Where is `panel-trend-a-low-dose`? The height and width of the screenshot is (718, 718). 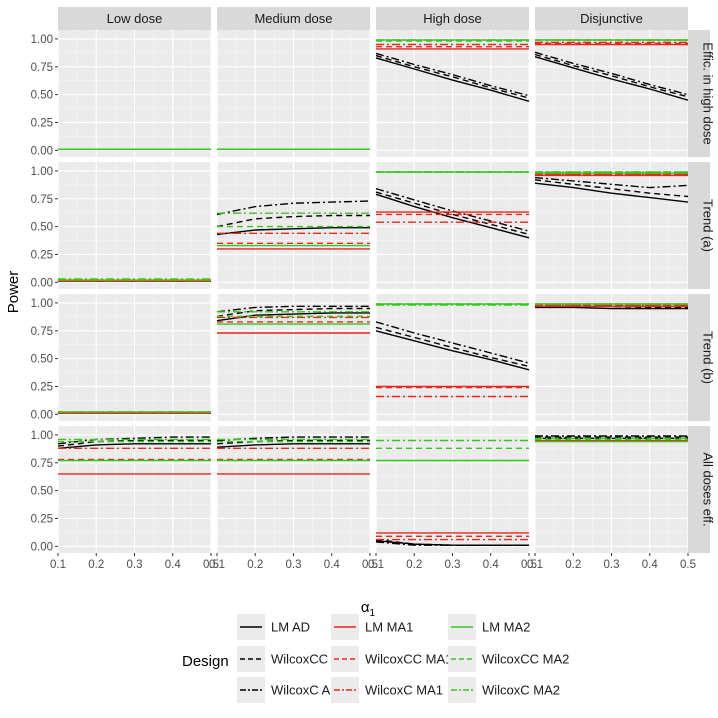
panel-trend-a-low-dose is located at coordinates (134, 225).